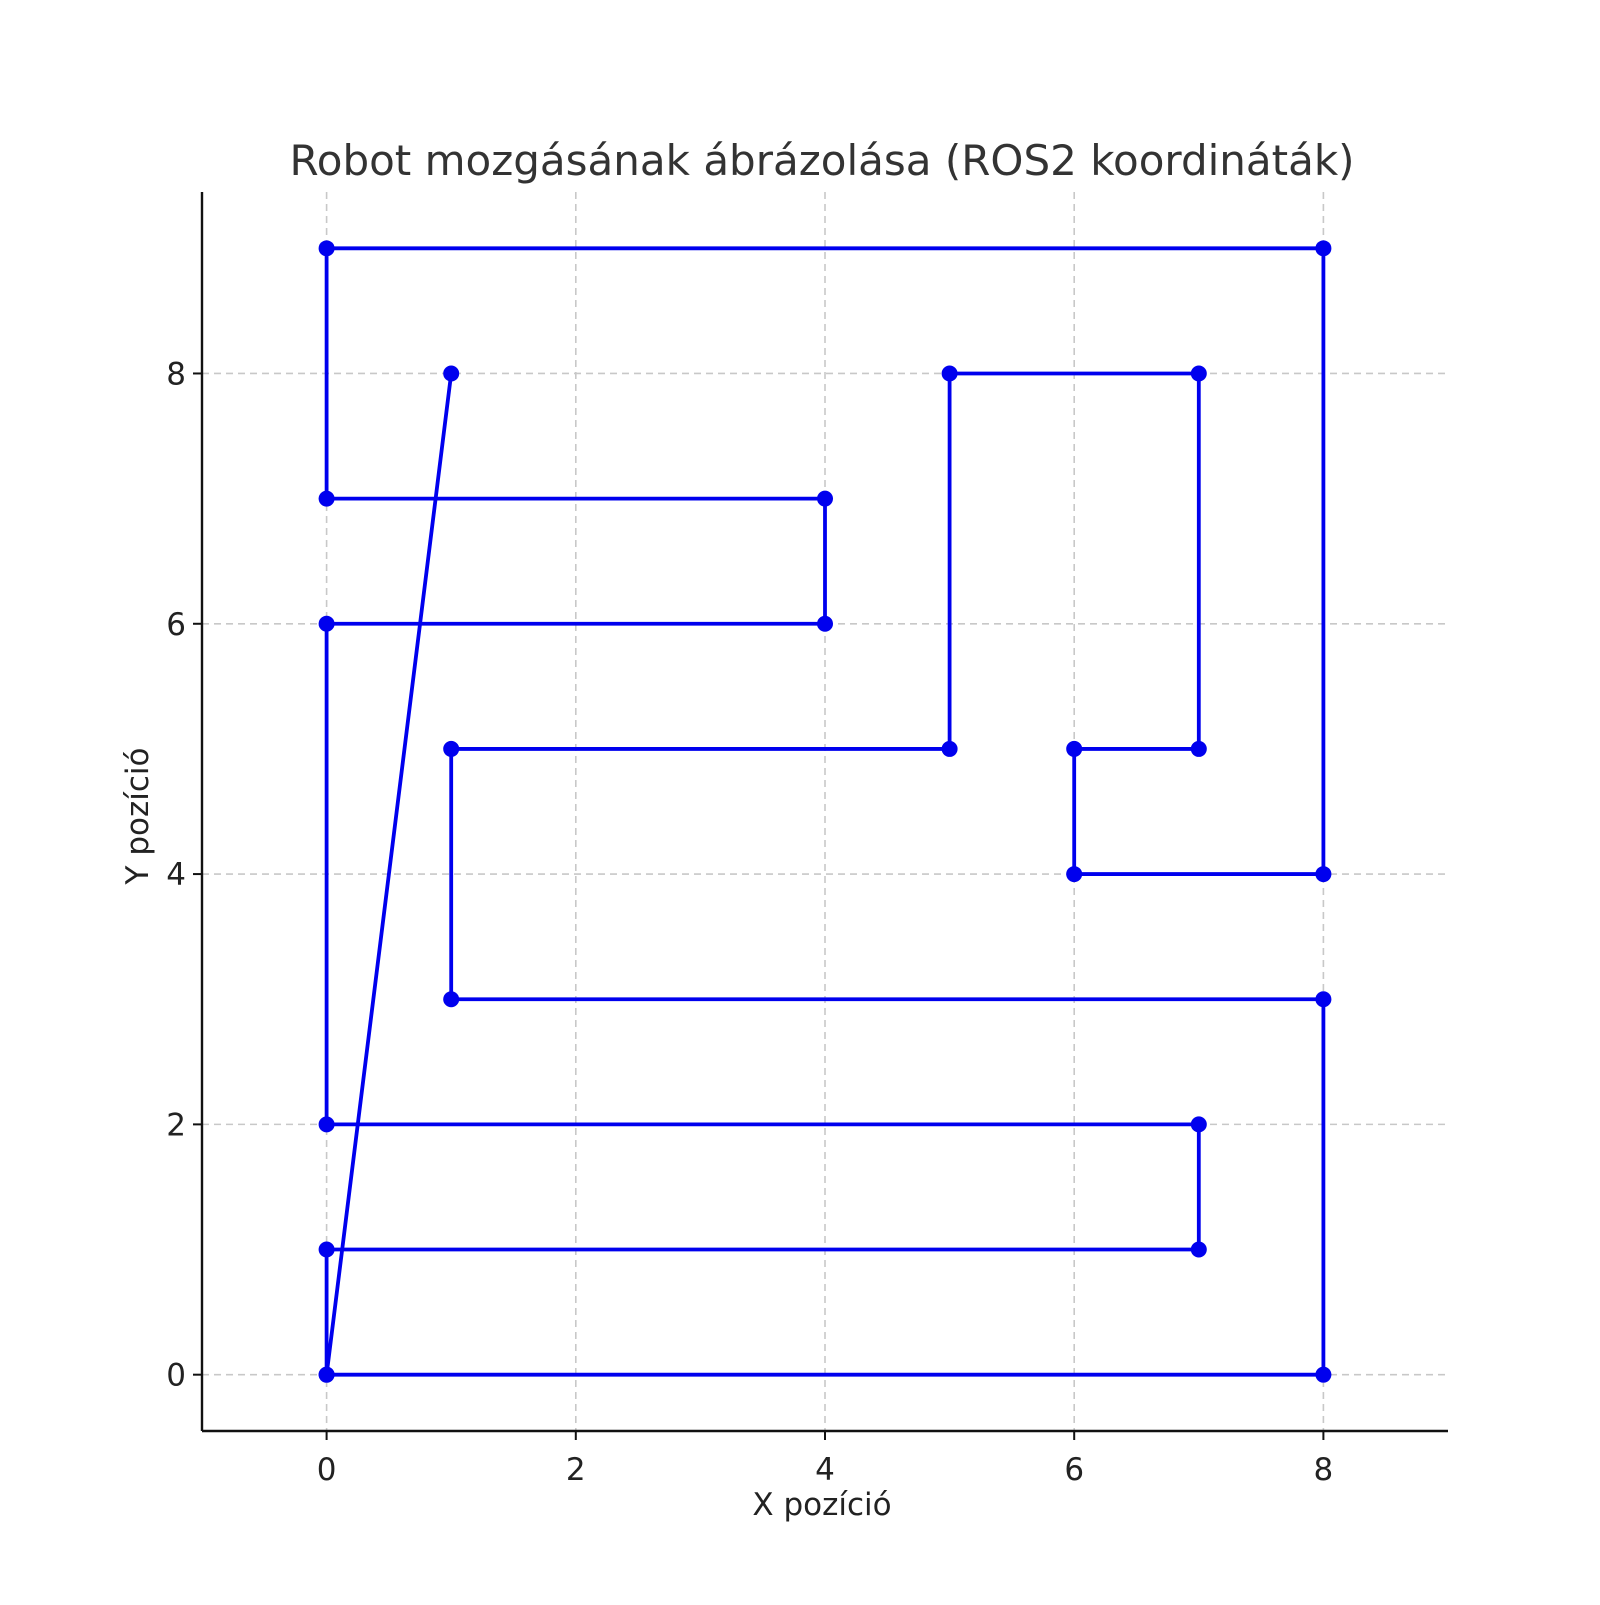  I want to click on y-axis-label: Y pozíció, so click(138, 817).